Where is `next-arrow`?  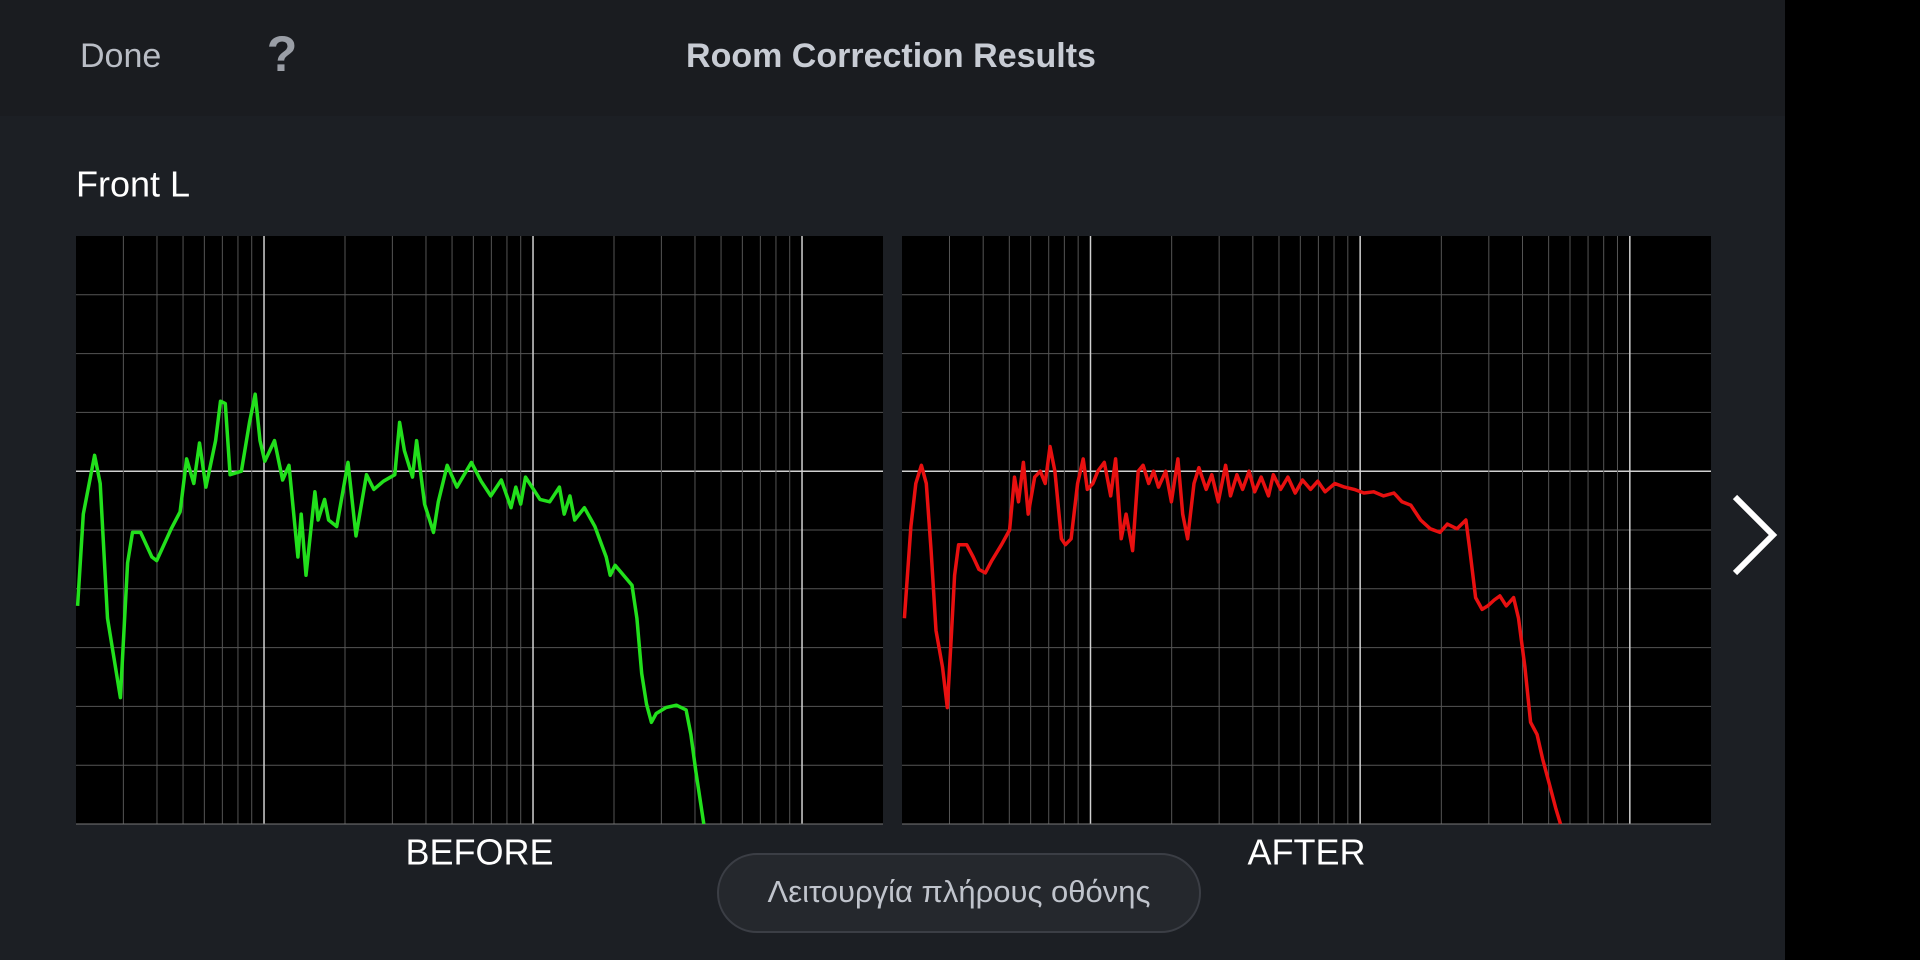
next-arrow is located at coordinates (1755, 535).